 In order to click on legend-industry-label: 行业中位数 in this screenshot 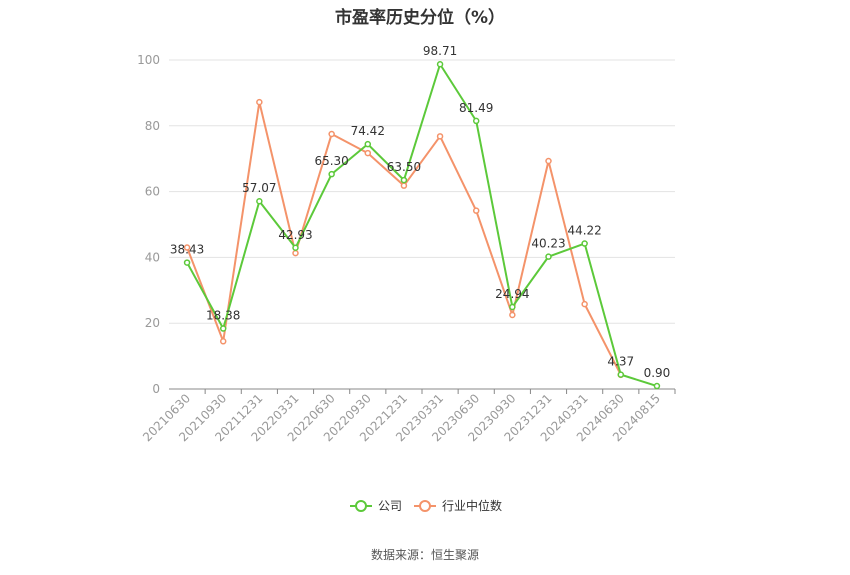, I will do `click(472, 505)`.